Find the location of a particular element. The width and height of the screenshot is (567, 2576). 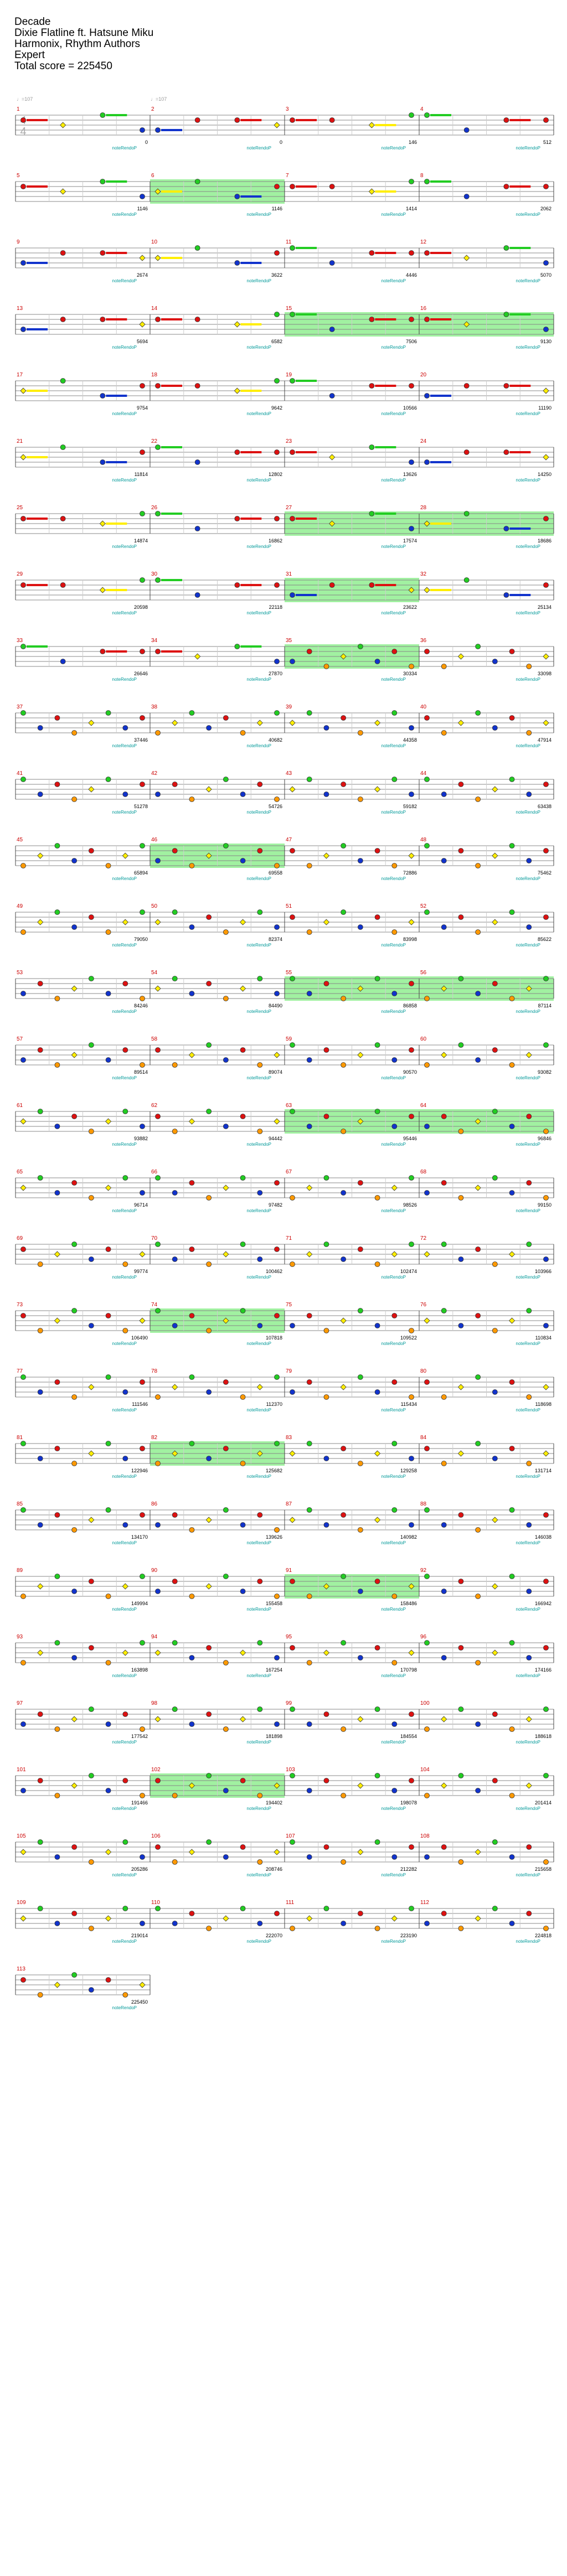

measure-score: 100462 is located at coordinates (274, 1271).